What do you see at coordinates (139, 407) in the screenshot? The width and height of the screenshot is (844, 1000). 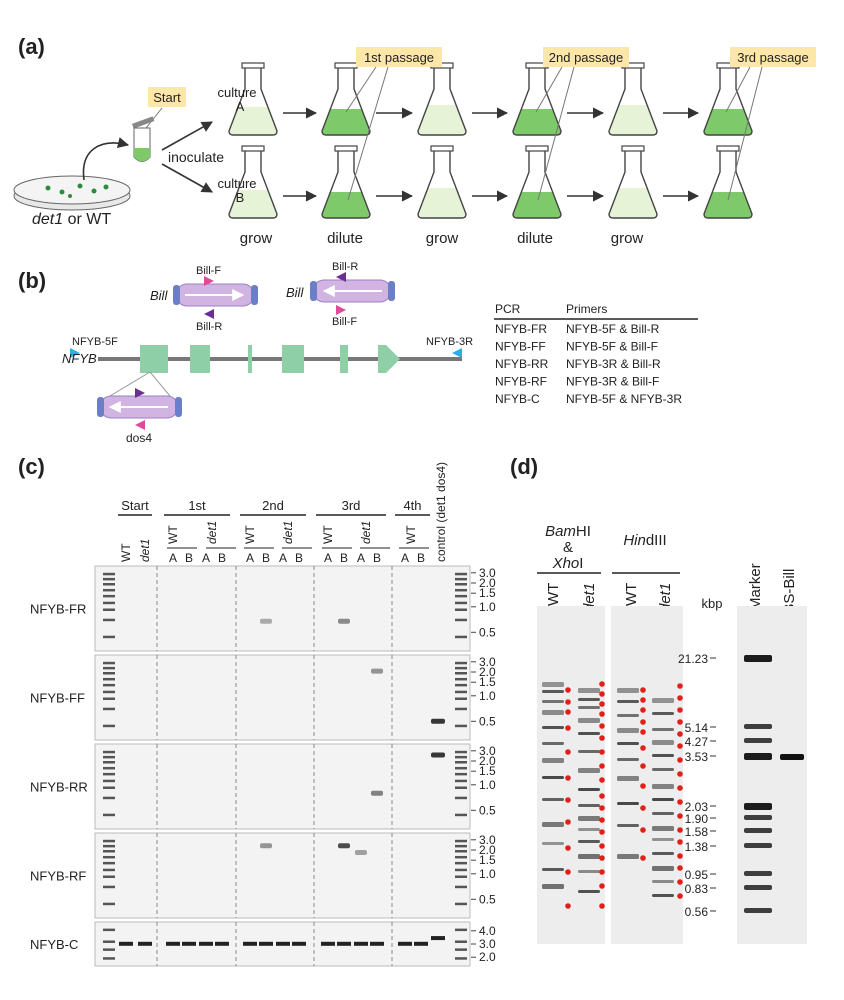 I see `dos4-element` at bounding box center [139, 407].